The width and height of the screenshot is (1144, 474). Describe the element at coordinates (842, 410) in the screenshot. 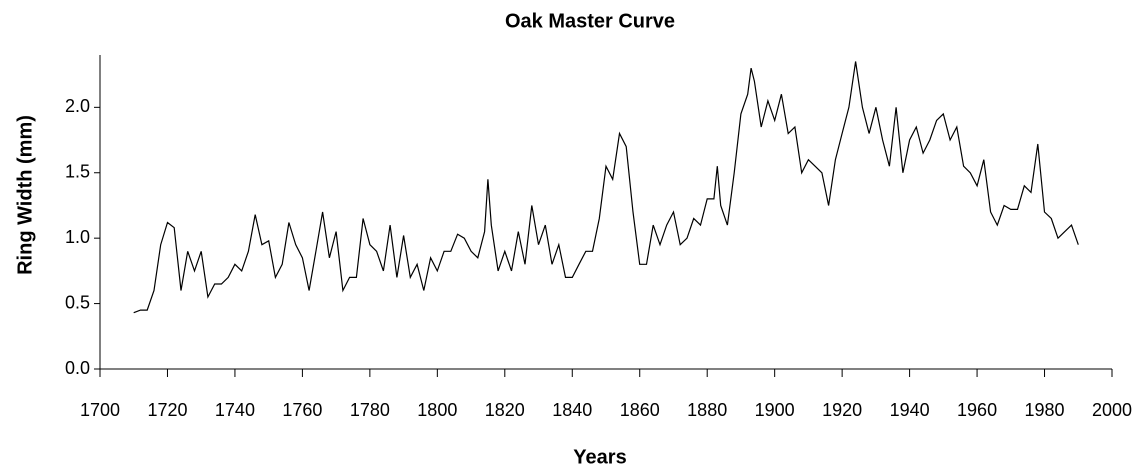

I see `x-tick-label: 1920` at that location.